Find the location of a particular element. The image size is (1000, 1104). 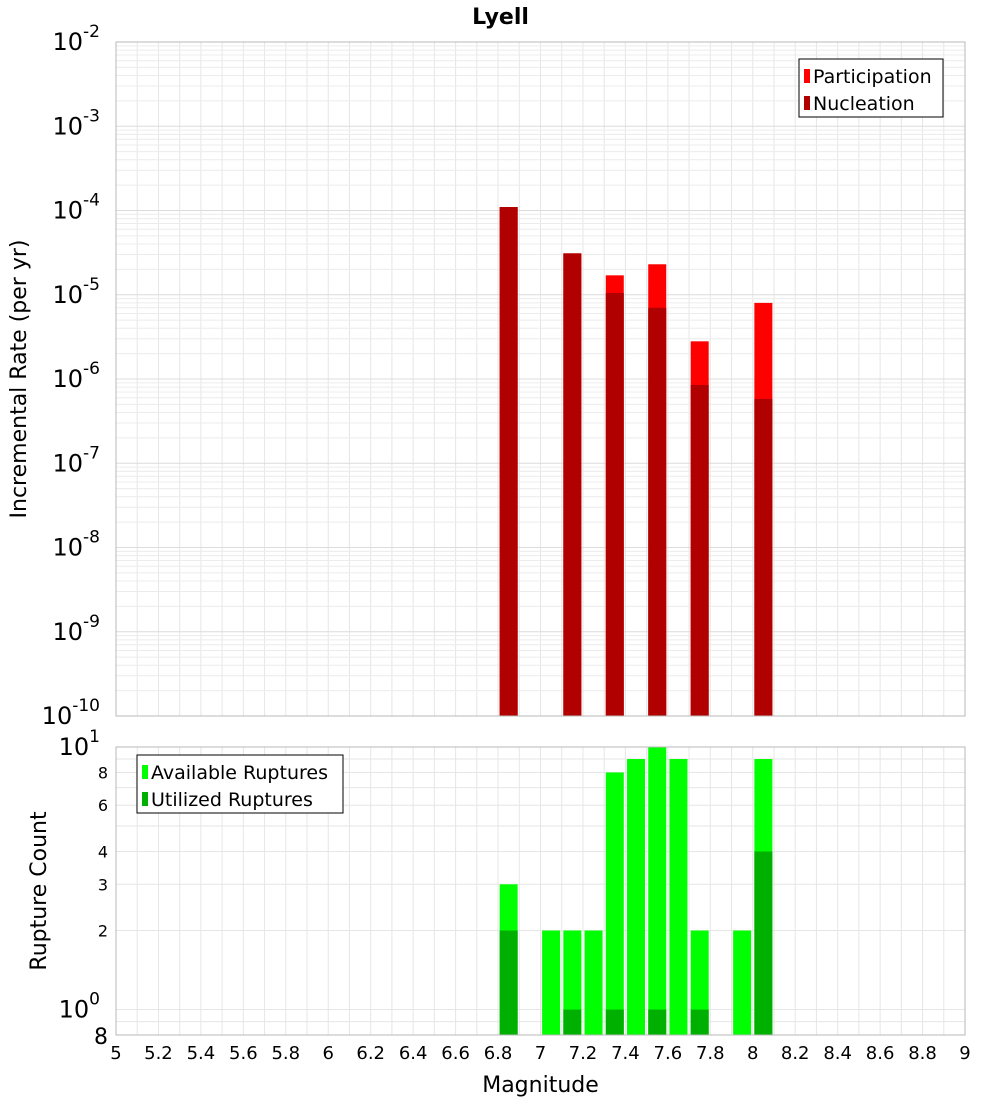

top-y-axis-label: Incremental Rate (per yr) is located at coordinates (19, 379).